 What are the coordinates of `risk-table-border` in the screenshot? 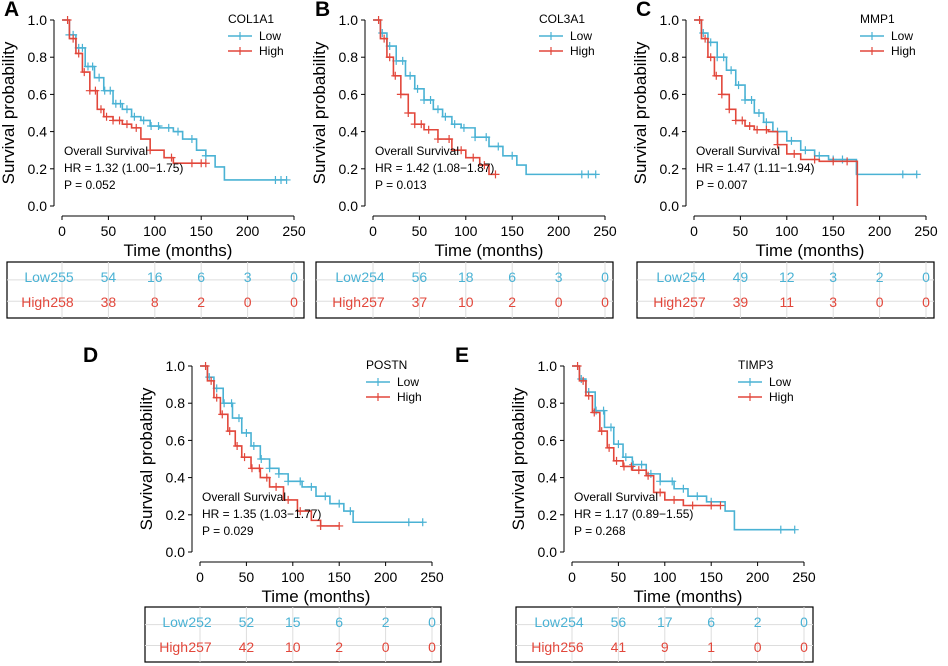 It's located at (785, 290).